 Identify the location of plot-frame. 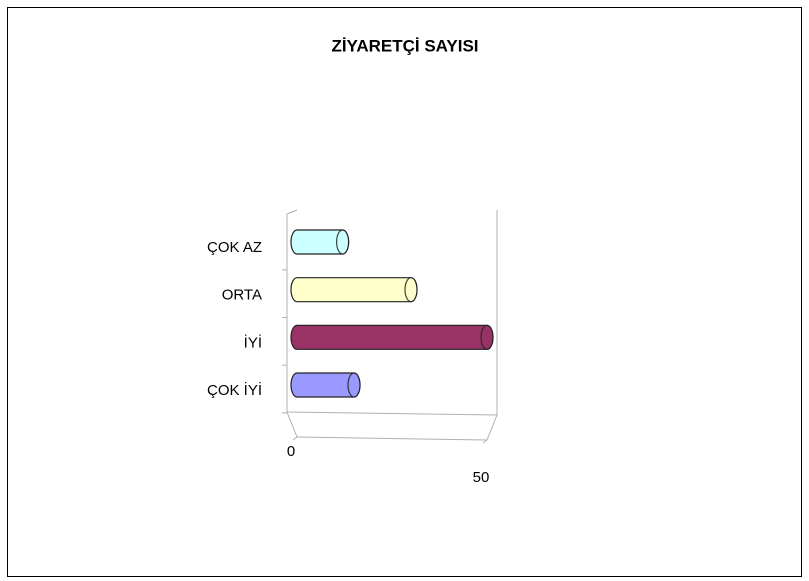
(392, 325).